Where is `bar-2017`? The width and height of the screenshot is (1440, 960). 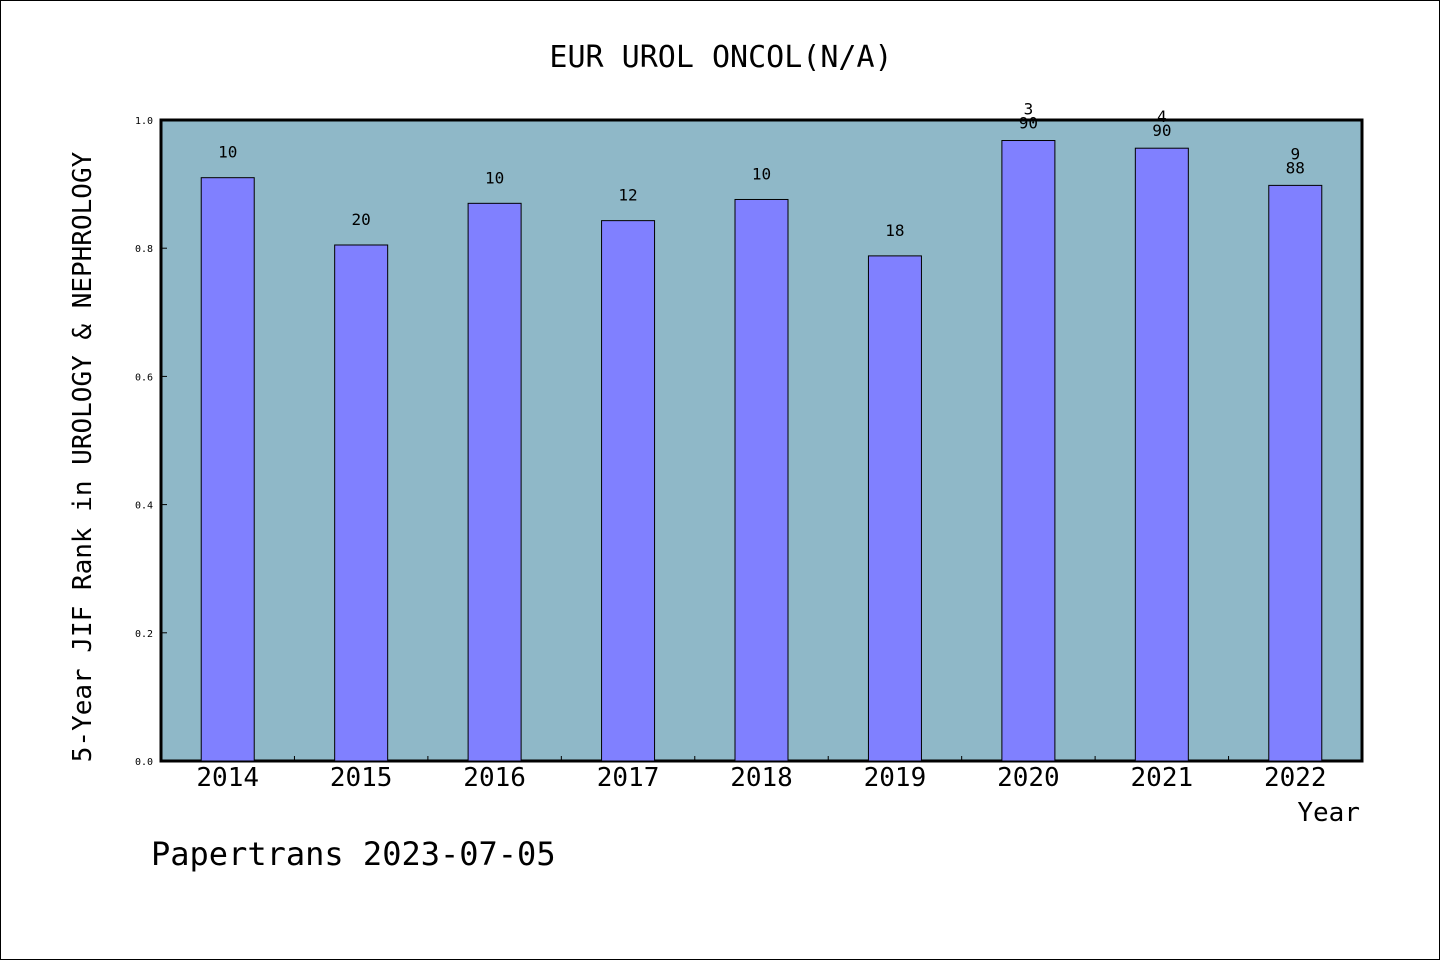 bar-2017 is located at coordinates (628, 491).